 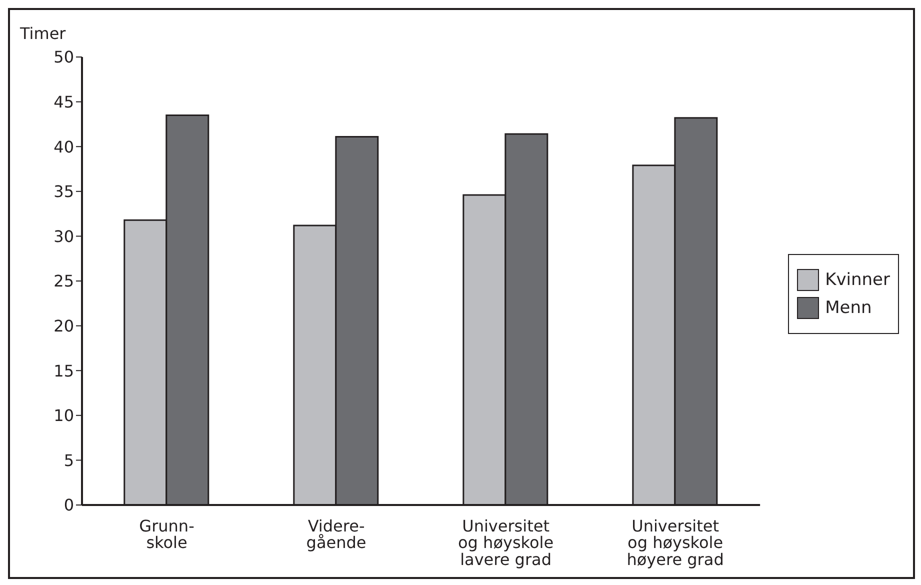 I want to click on y-tick-label: 15, so click(x=64, y=370).